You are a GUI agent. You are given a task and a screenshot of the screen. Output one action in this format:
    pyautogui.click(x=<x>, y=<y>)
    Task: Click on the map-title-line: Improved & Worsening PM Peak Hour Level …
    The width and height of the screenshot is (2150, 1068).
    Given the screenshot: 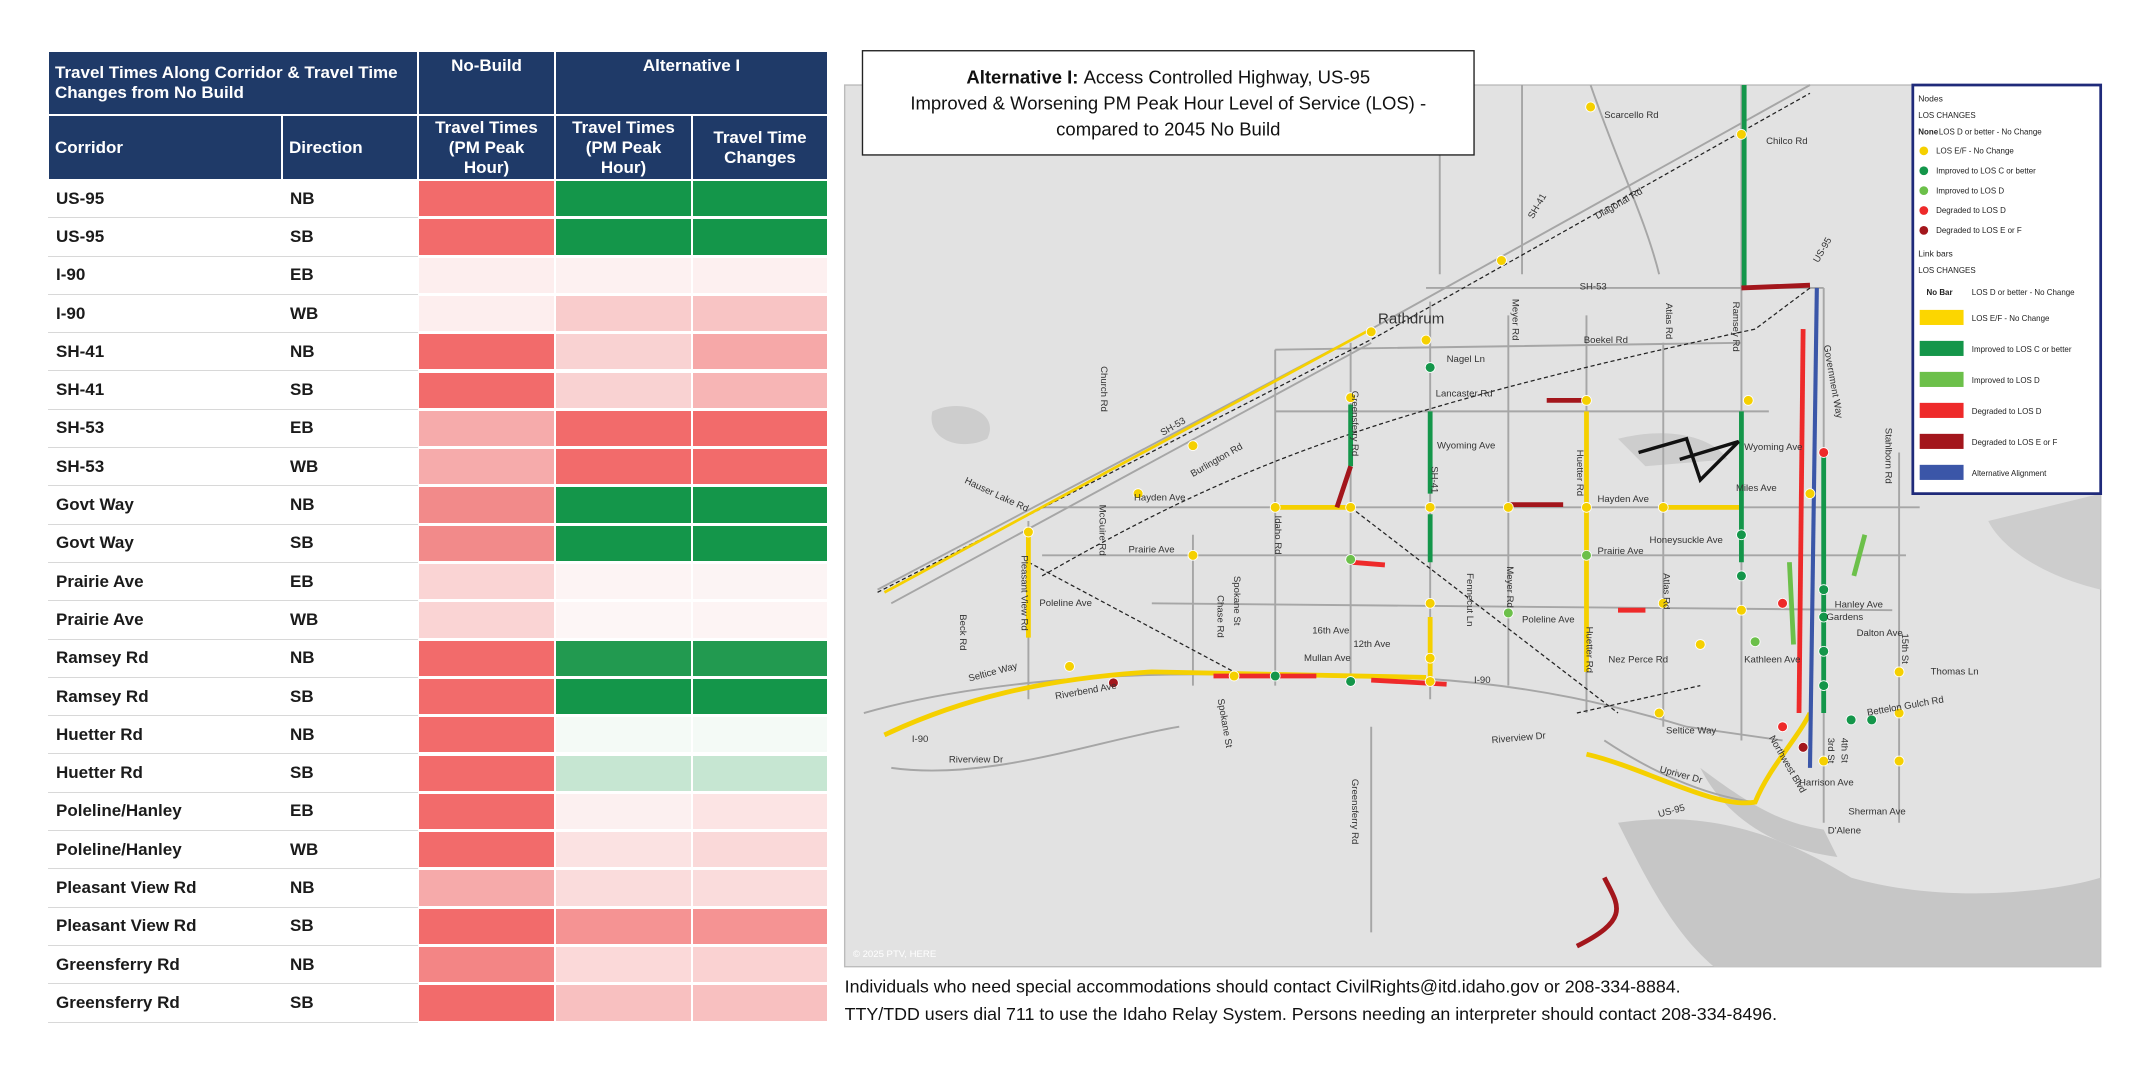 What is the action you would take?
    pyautogui.click(x=1168, y=103)
    